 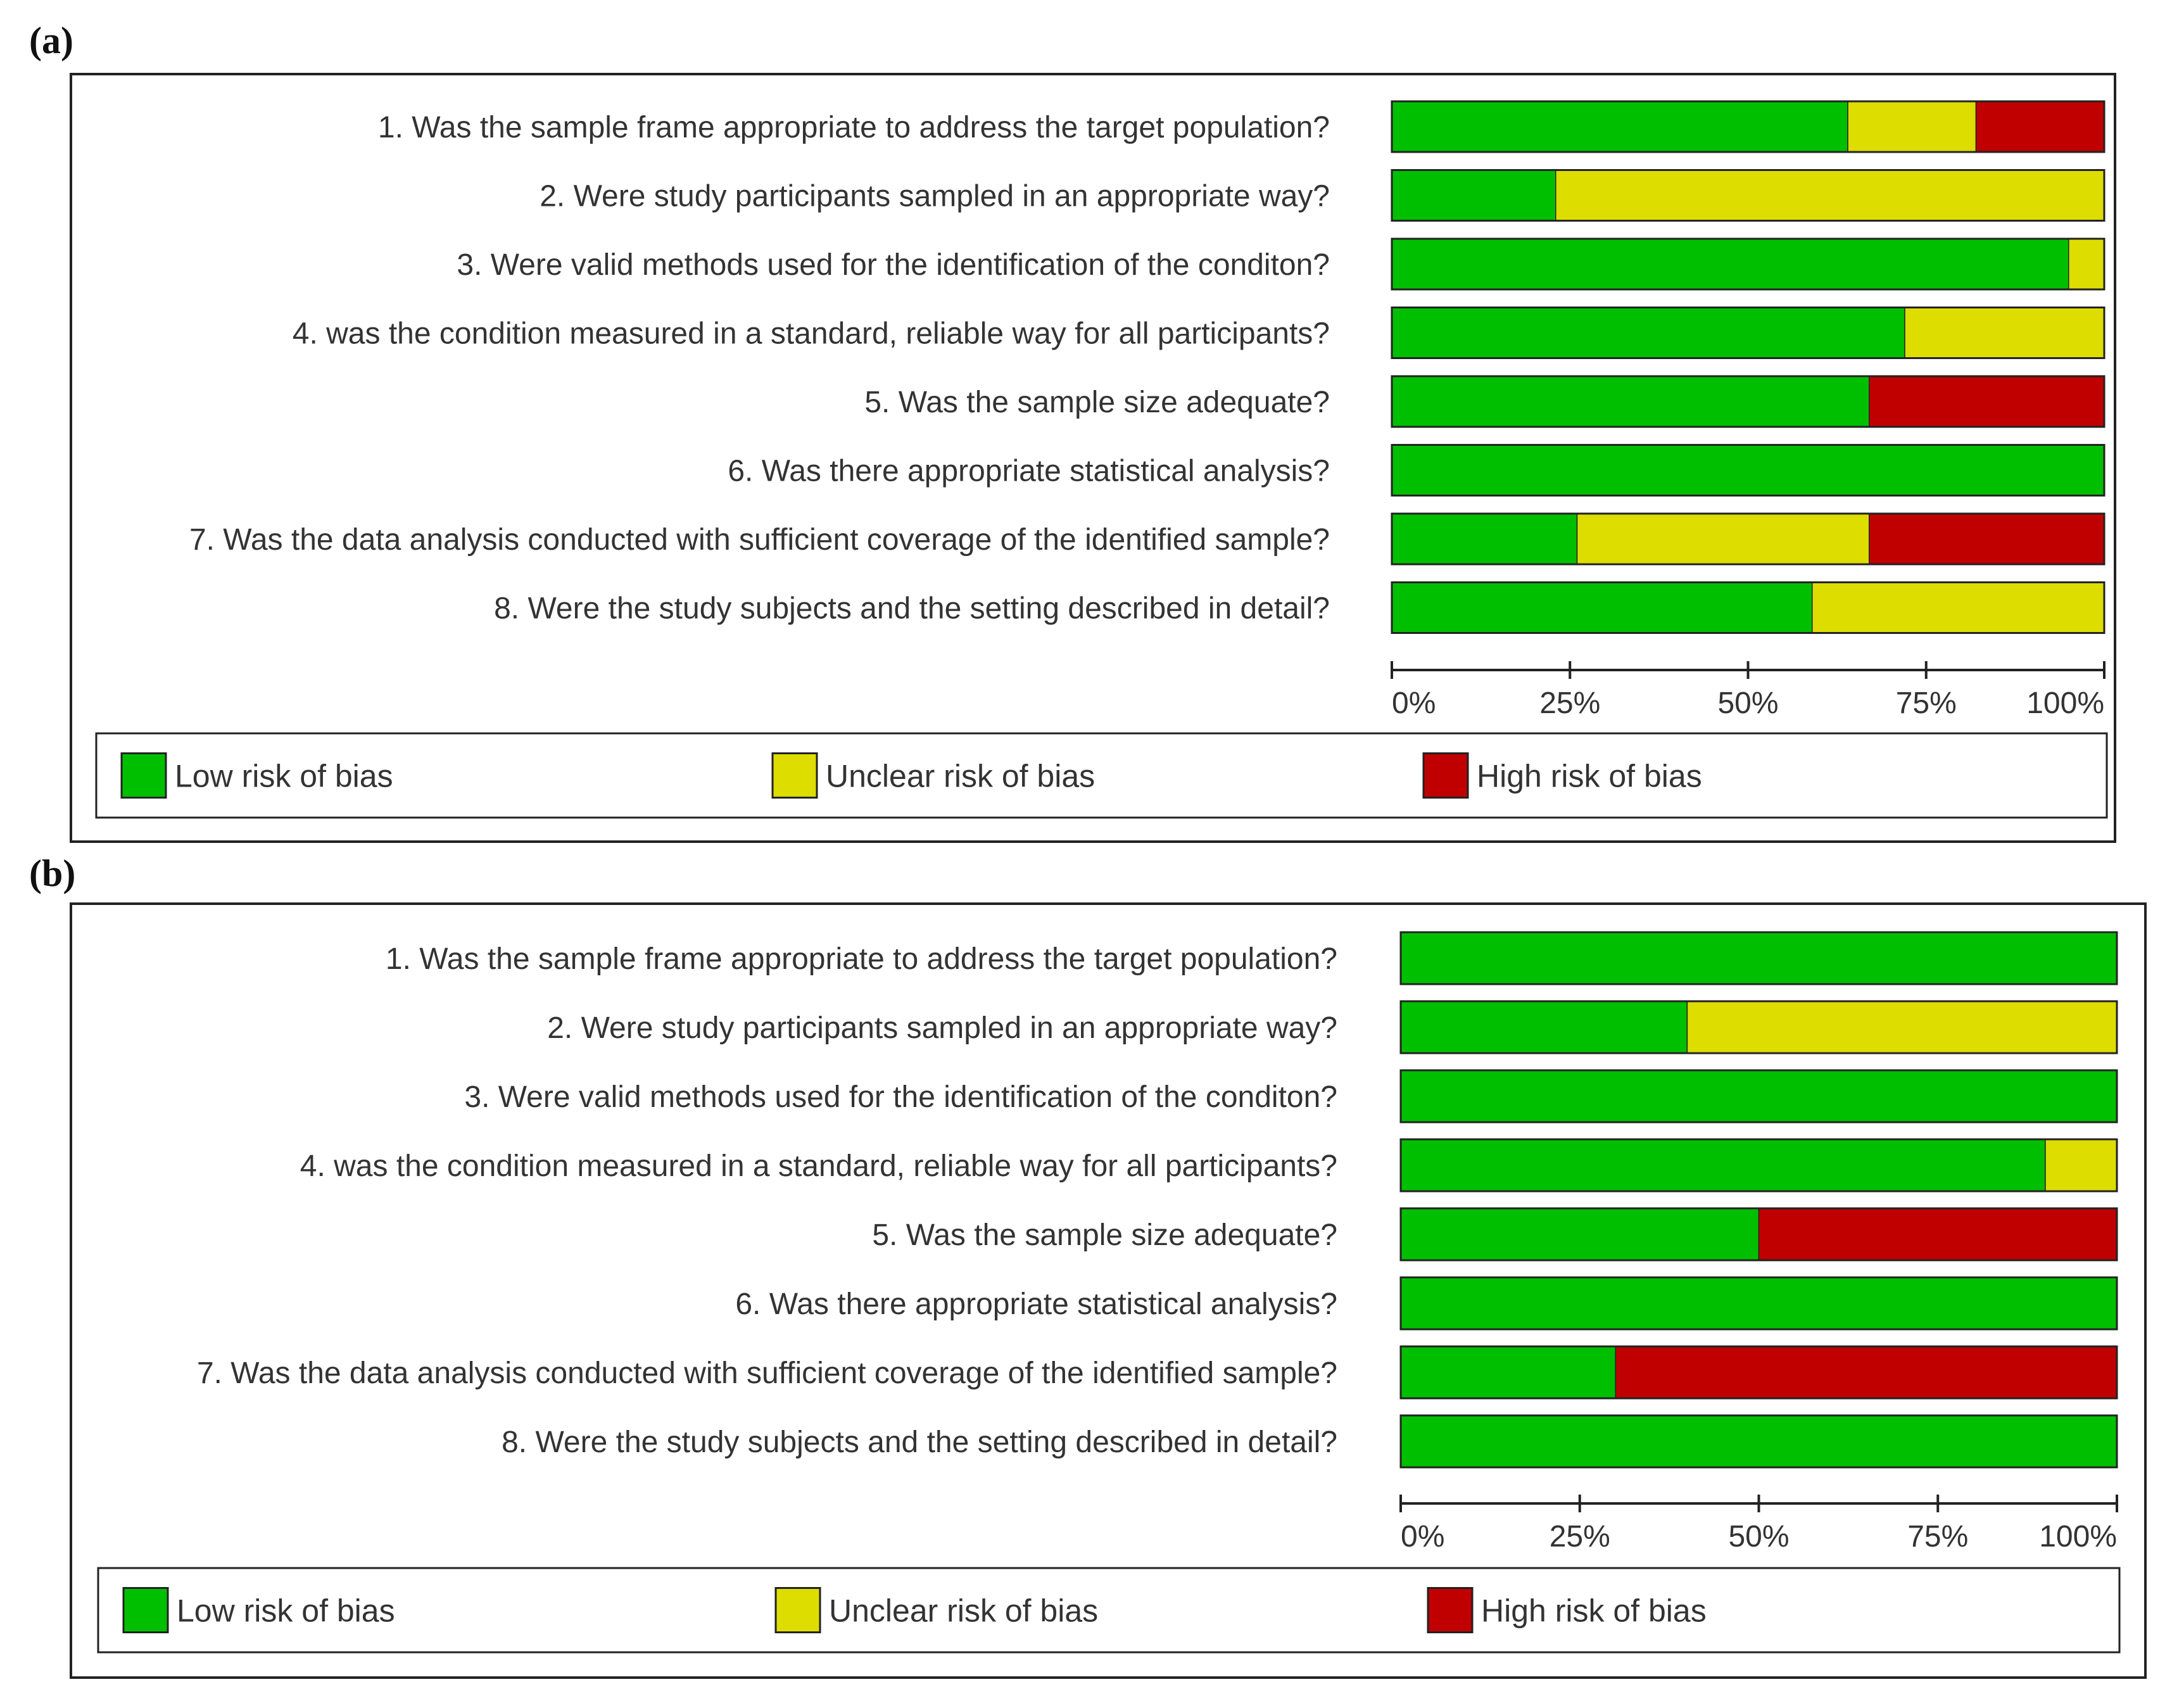 What do you see at coordinates (51, 40) in the screenshot?
I see `panel-label-a: (a)` at bounding box center [51, 40].